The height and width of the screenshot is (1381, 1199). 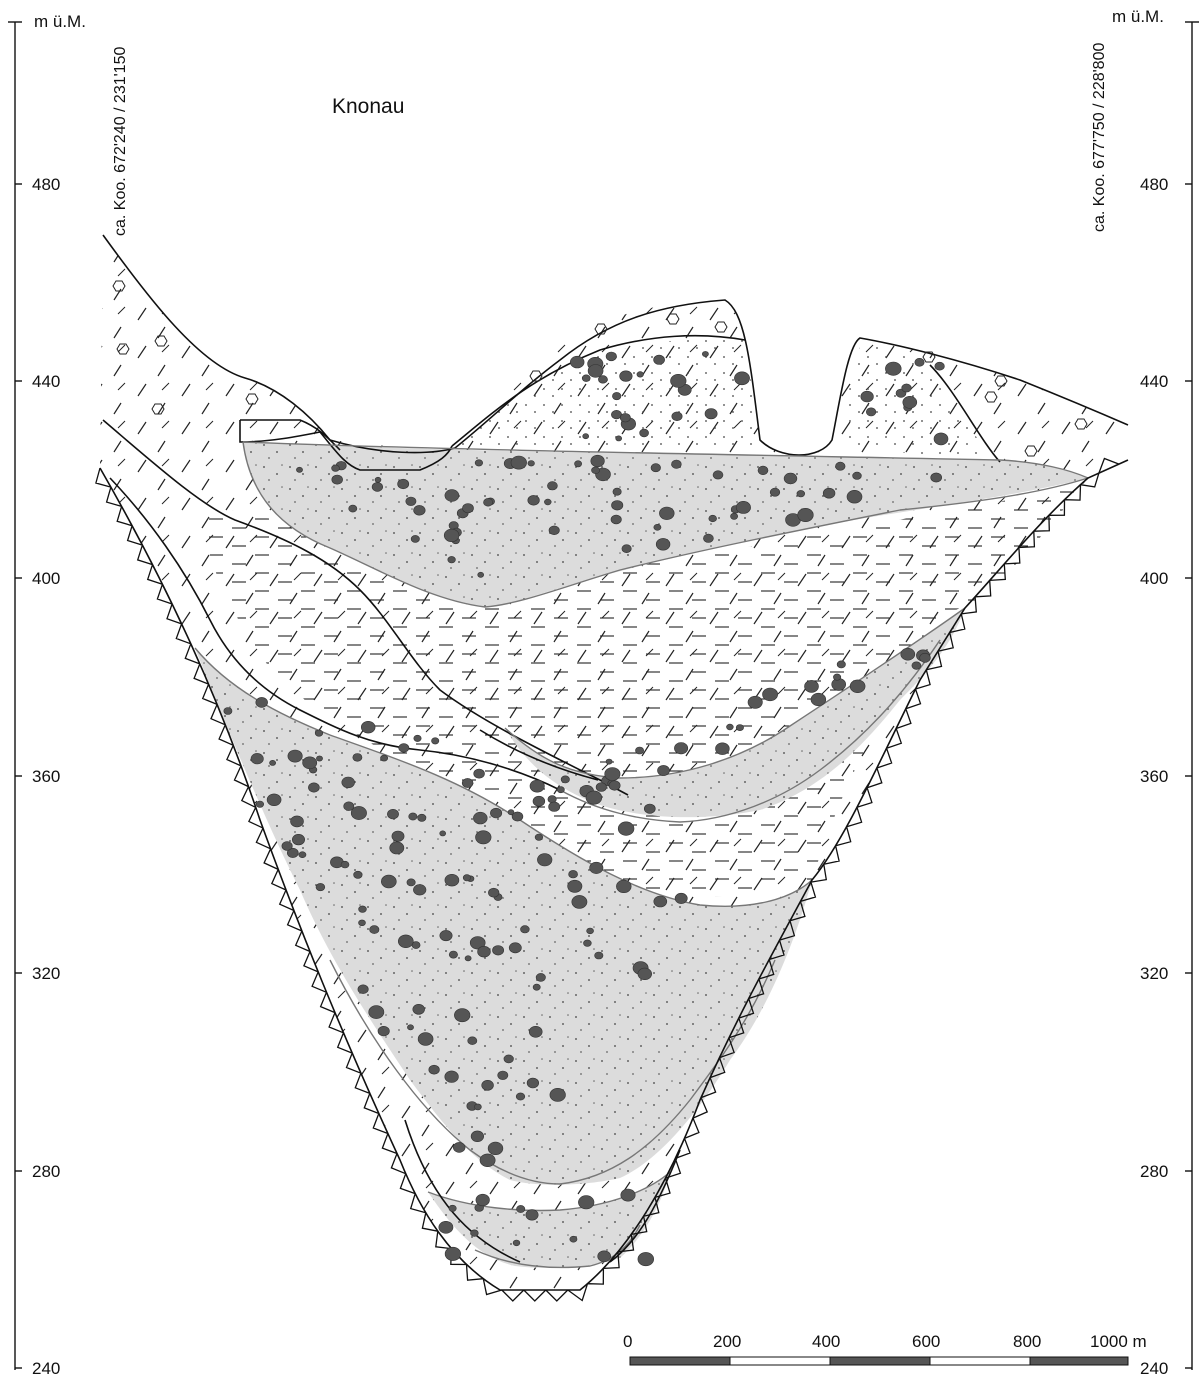 I want to click on scale-bar-label: 600, so click(x=926, y=1341).